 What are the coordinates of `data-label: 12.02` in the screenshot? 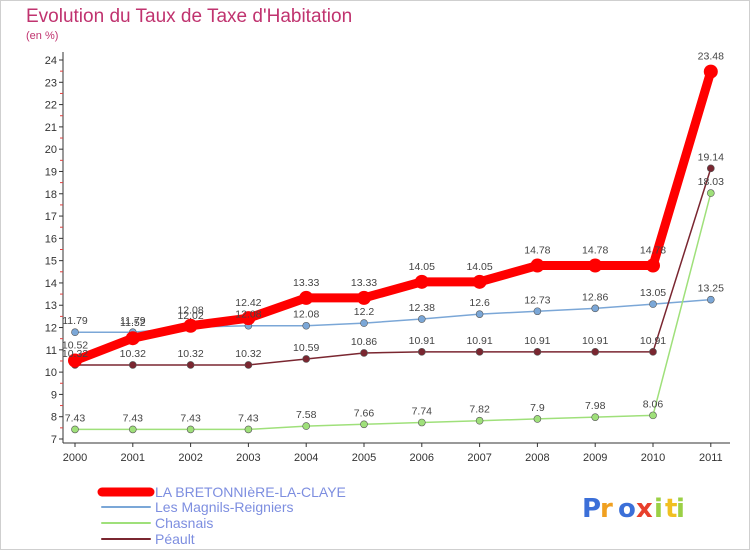 It's located at (190, 316).